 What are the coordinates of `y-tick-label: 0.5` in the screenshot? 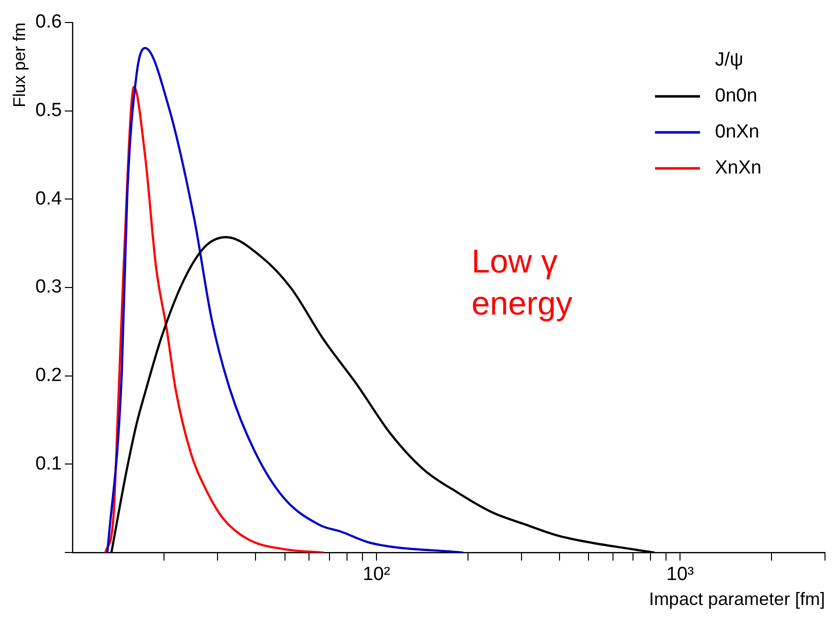 It's located at (48, 110).